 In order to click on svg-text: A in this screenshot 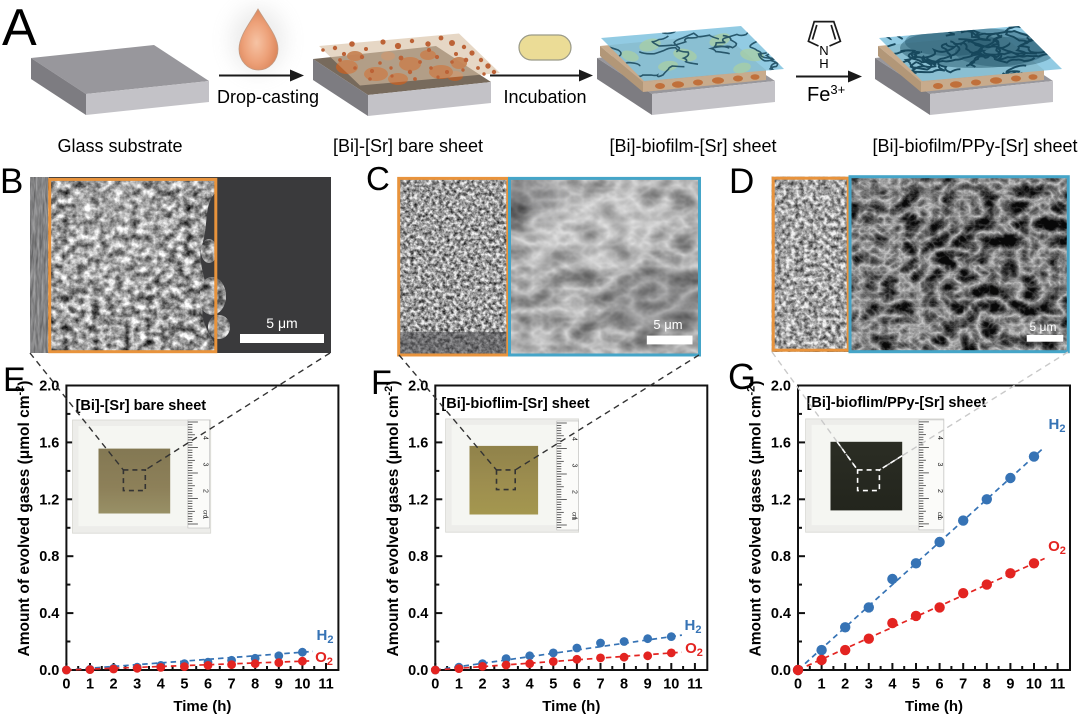, I will do `click(19, 28)`.